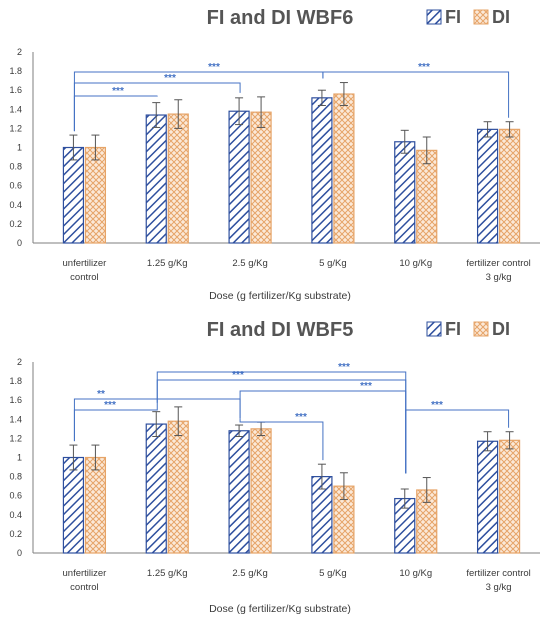  What do you see at coordinates (280, 330) in the screenshot?
I see `chart-title: FI and DI WBF5` at bounding box center [280, 330].